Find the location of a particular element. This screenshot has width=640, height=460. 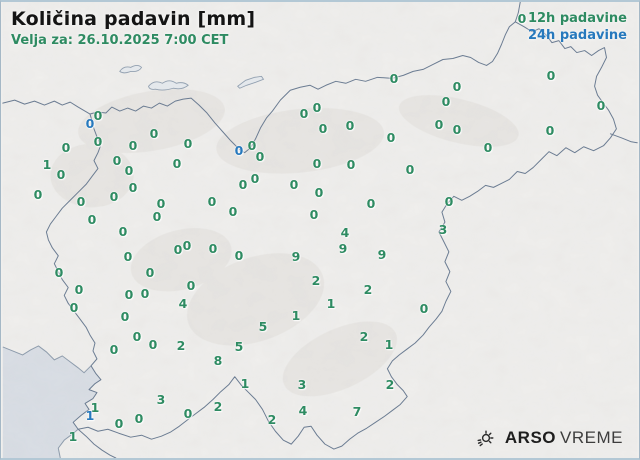

page-title: Količina padavin [mm] is located at coordinates (133, 19).